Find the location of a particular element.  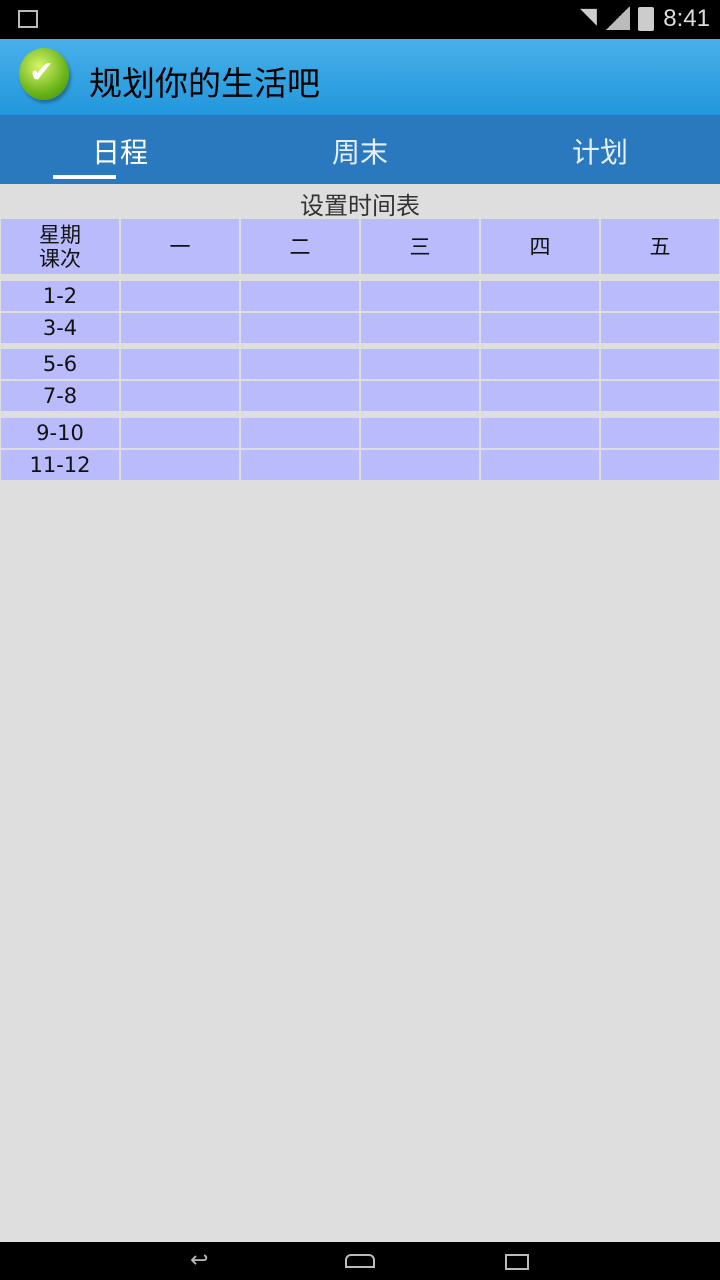

battery-icon is located at coordinates (646, 19).